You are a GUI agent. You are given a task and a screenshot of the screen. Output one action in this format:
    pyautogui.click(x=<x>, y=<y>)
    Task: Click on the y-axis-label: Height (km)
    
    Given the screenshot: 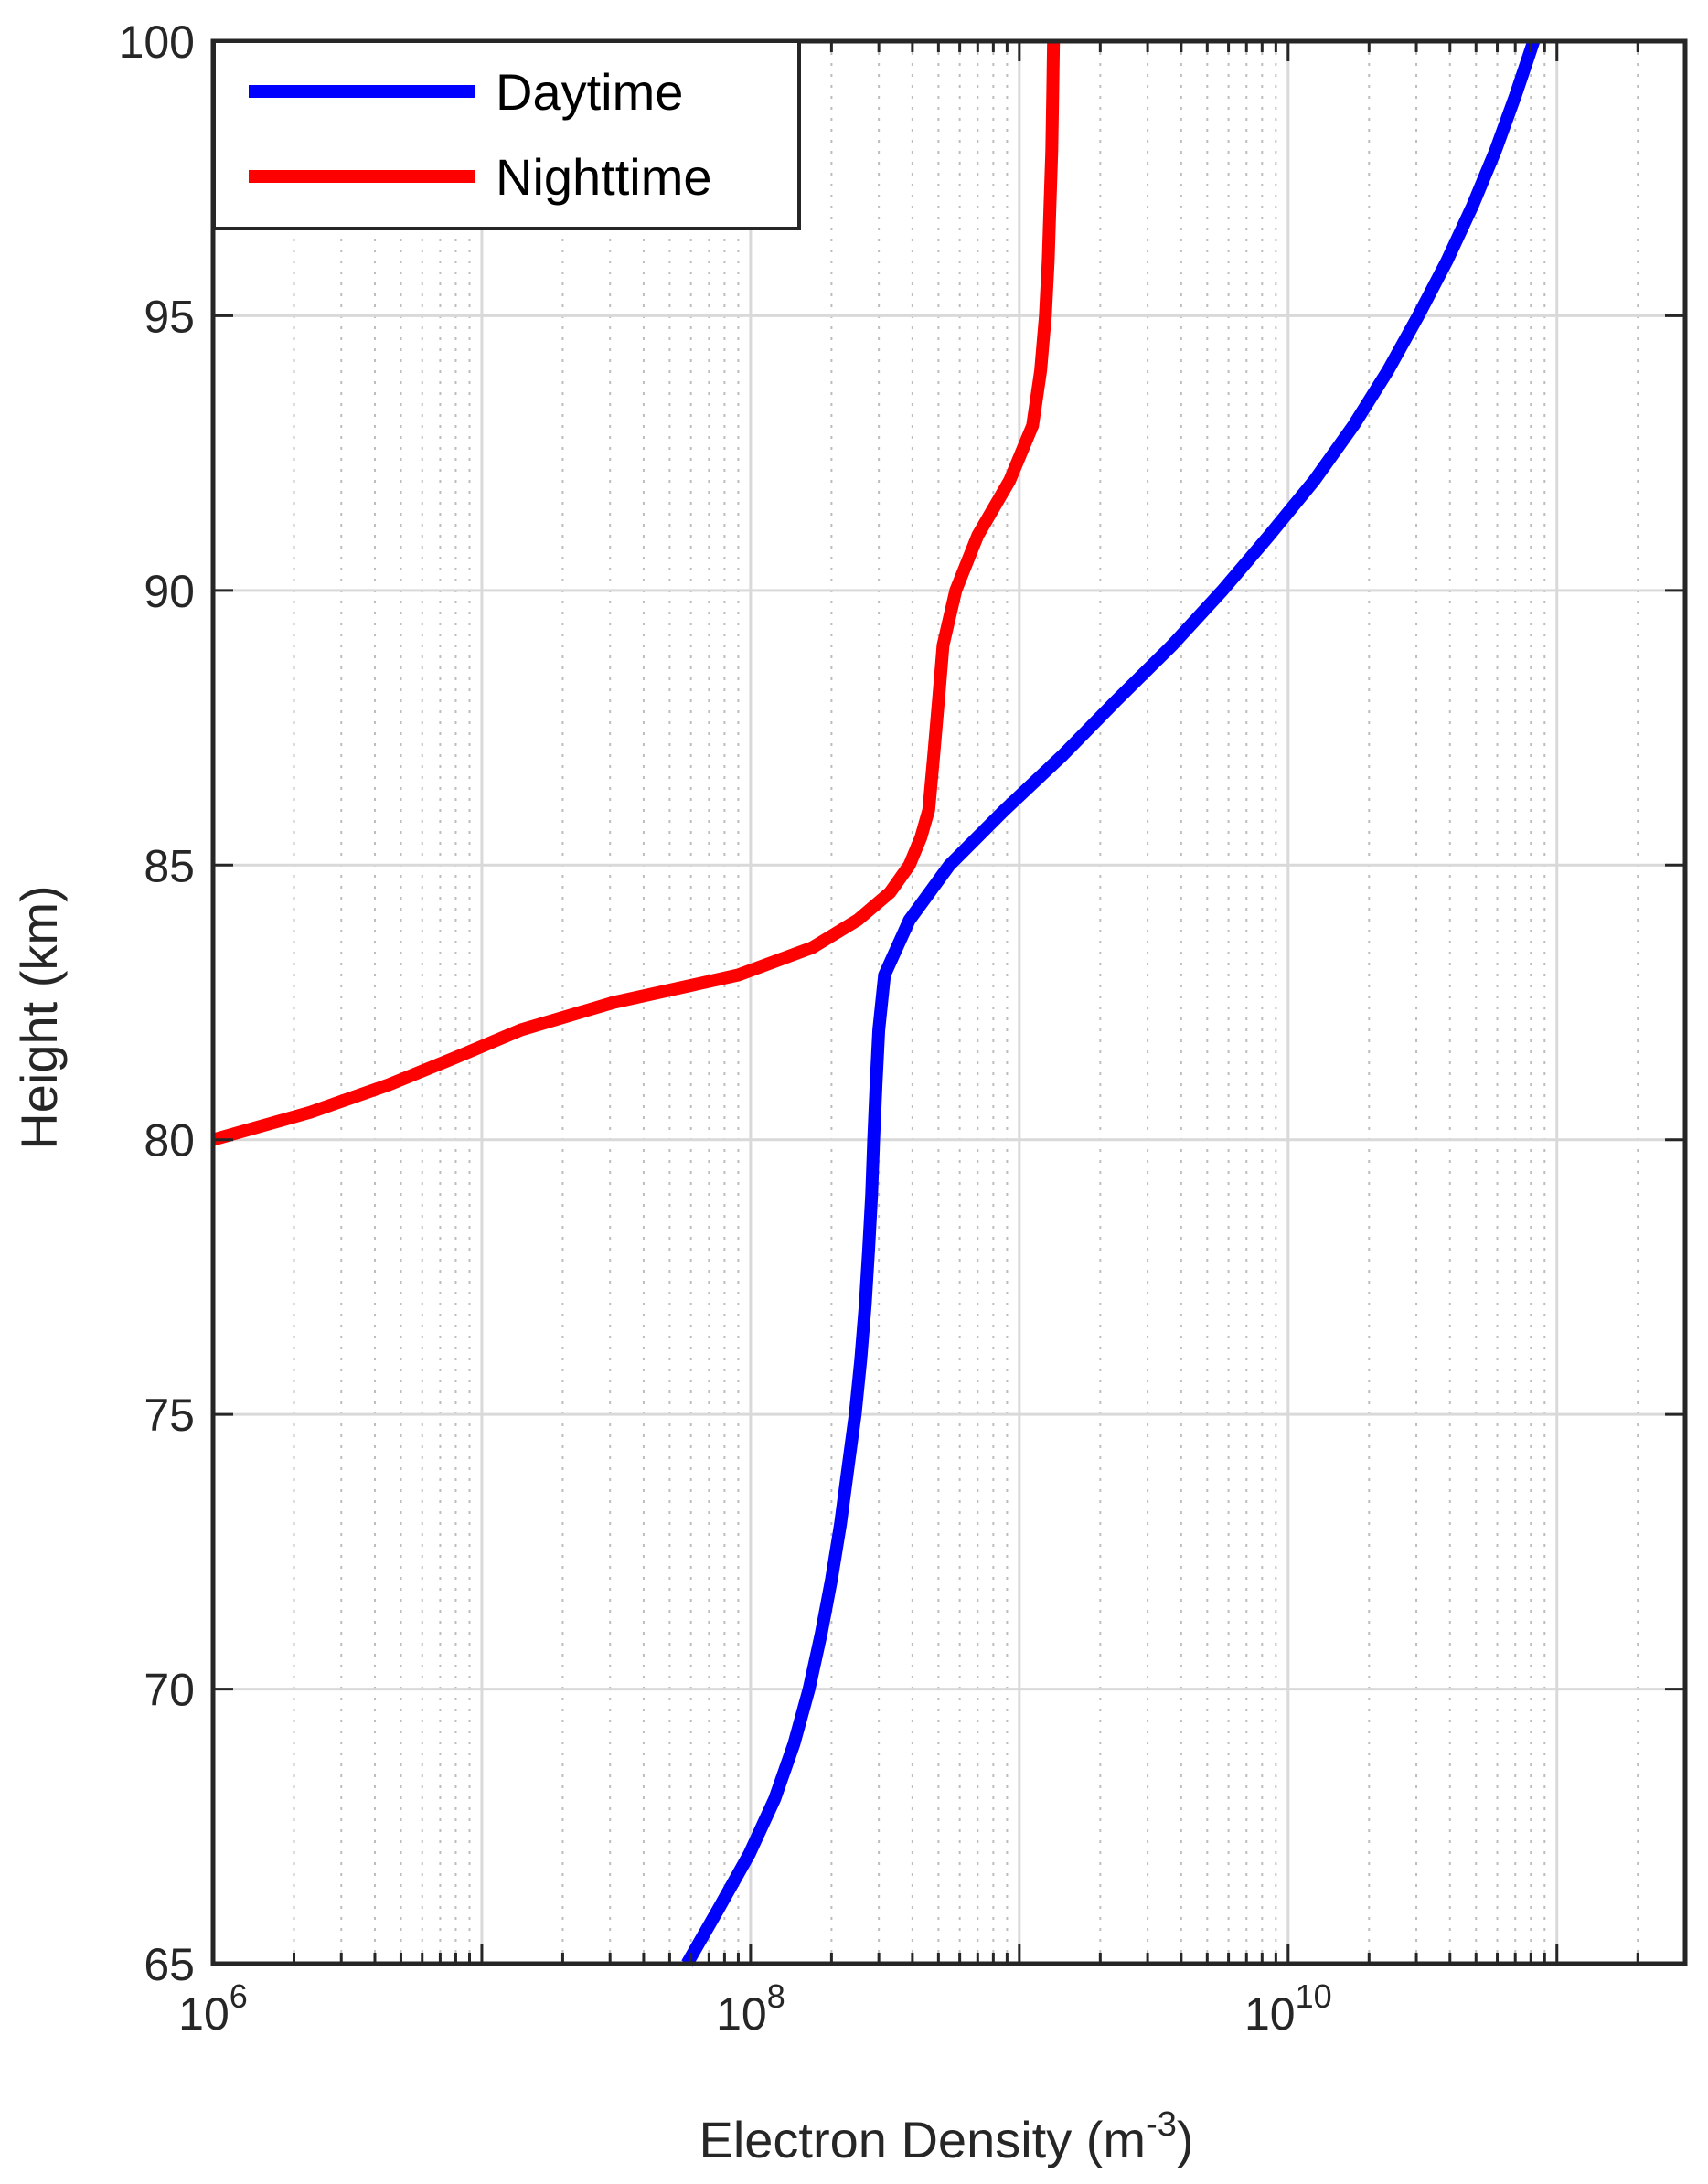 What is the action you would take?
    pyautogui.click(x=39, y=1017)
    